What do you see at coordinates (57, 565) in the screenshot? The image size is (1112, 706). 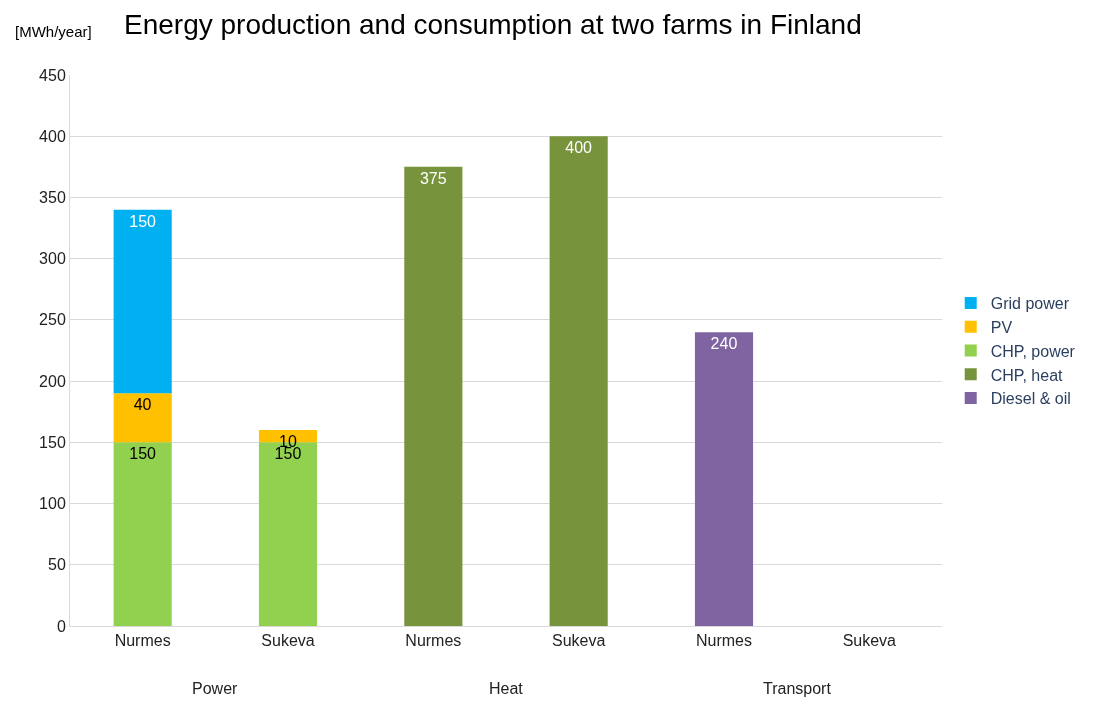 I see `y-tick-label: 50` at bounding box center [57, 565].